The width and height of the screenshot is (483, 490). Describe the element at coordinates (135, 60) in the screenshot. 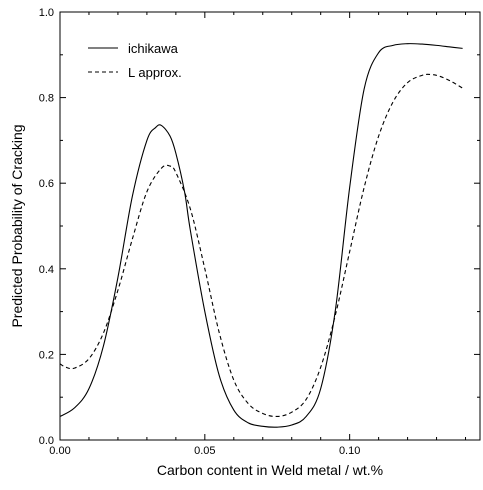

I see `legend: ichikawa L approx.` at that location.